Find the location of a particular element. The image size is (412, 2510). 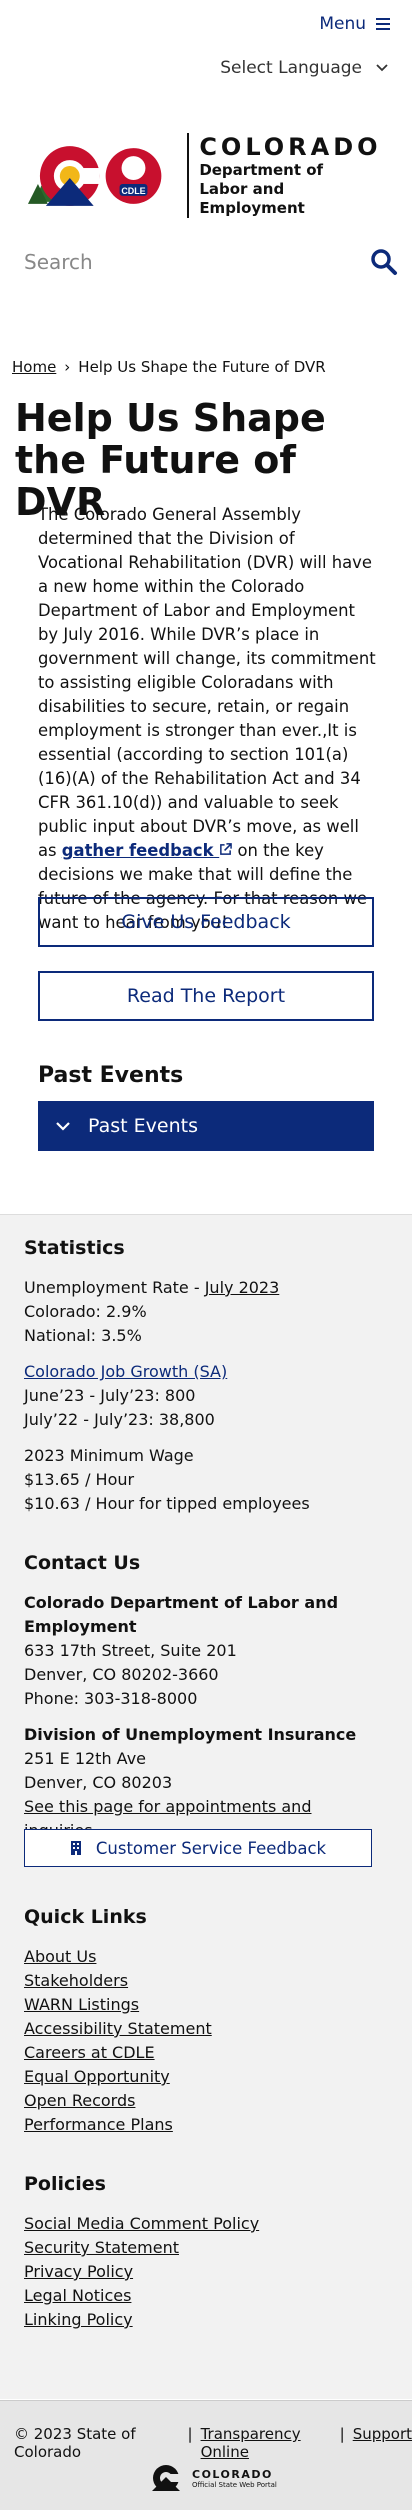

logo-subtitle-1: Department of is located at coordinates (261, 170).